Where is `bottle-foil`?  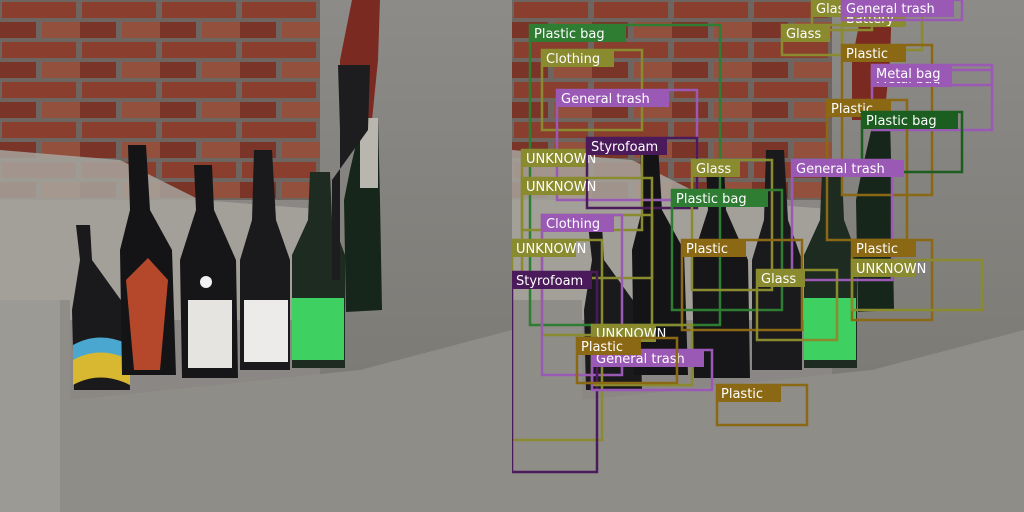 bottle-foil is located at coordinates (369, 153).